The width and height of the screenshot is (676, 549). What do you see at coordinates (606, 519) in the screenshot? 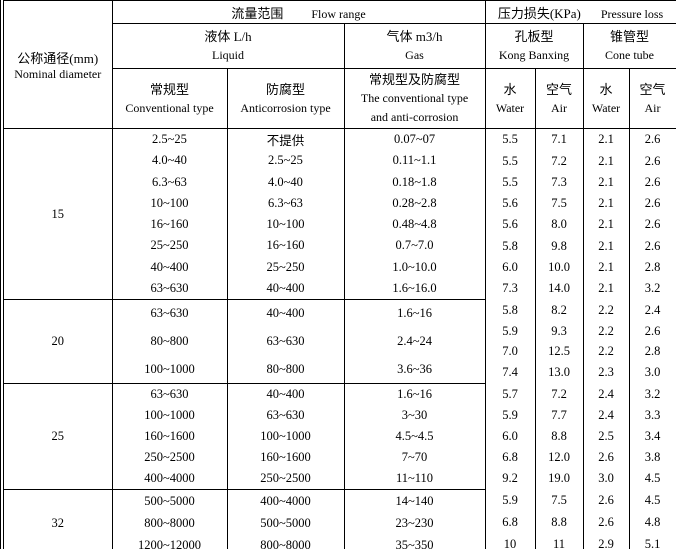
I see `cell-lines: 2.6 2.6 2.9` at bounding box center [606, 519].